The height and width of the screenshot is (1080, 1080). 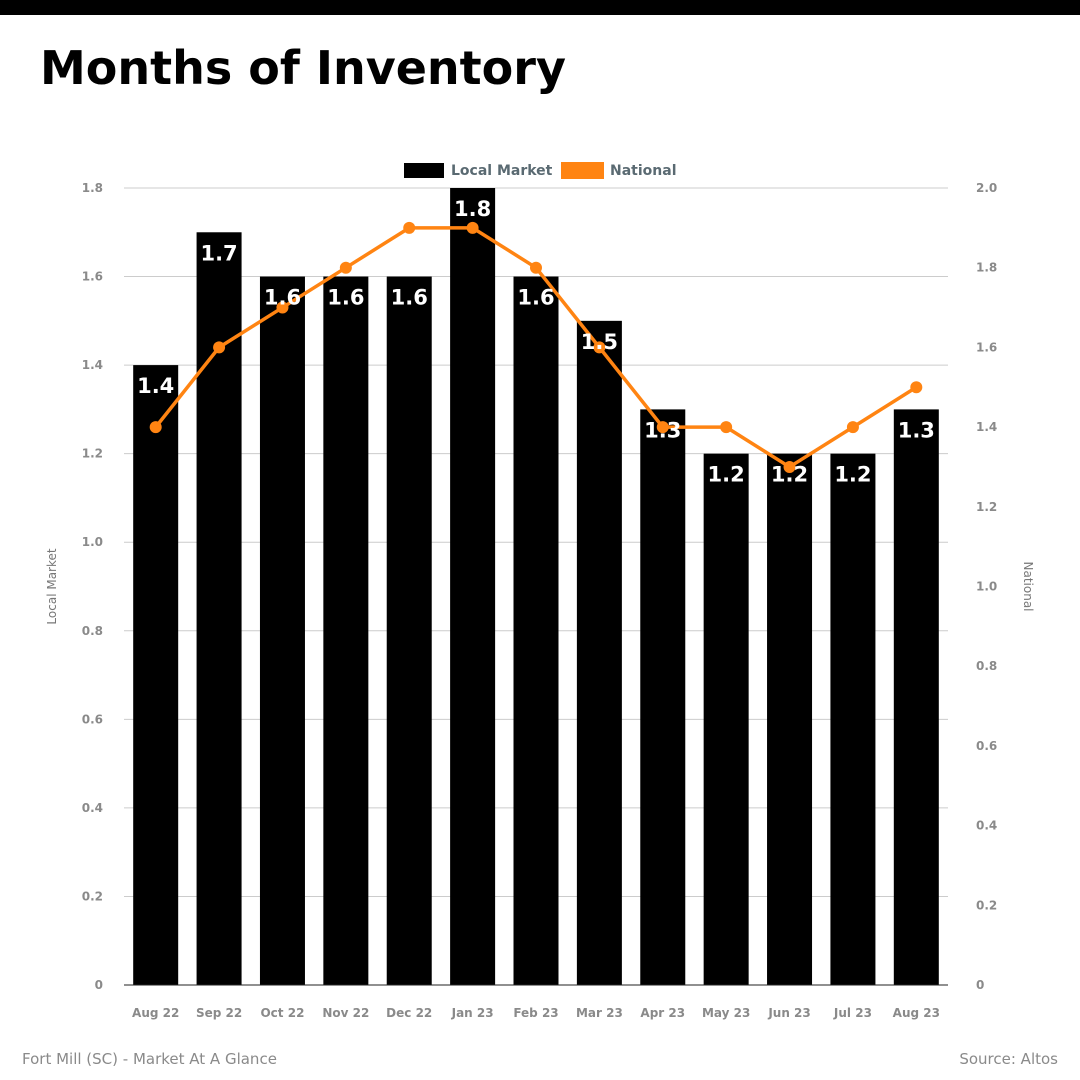 What do you see at coordinates (92, 542) in the screenshot?
I see `y-axis-tick-label: 1.0` at bounding box center [92, 542].